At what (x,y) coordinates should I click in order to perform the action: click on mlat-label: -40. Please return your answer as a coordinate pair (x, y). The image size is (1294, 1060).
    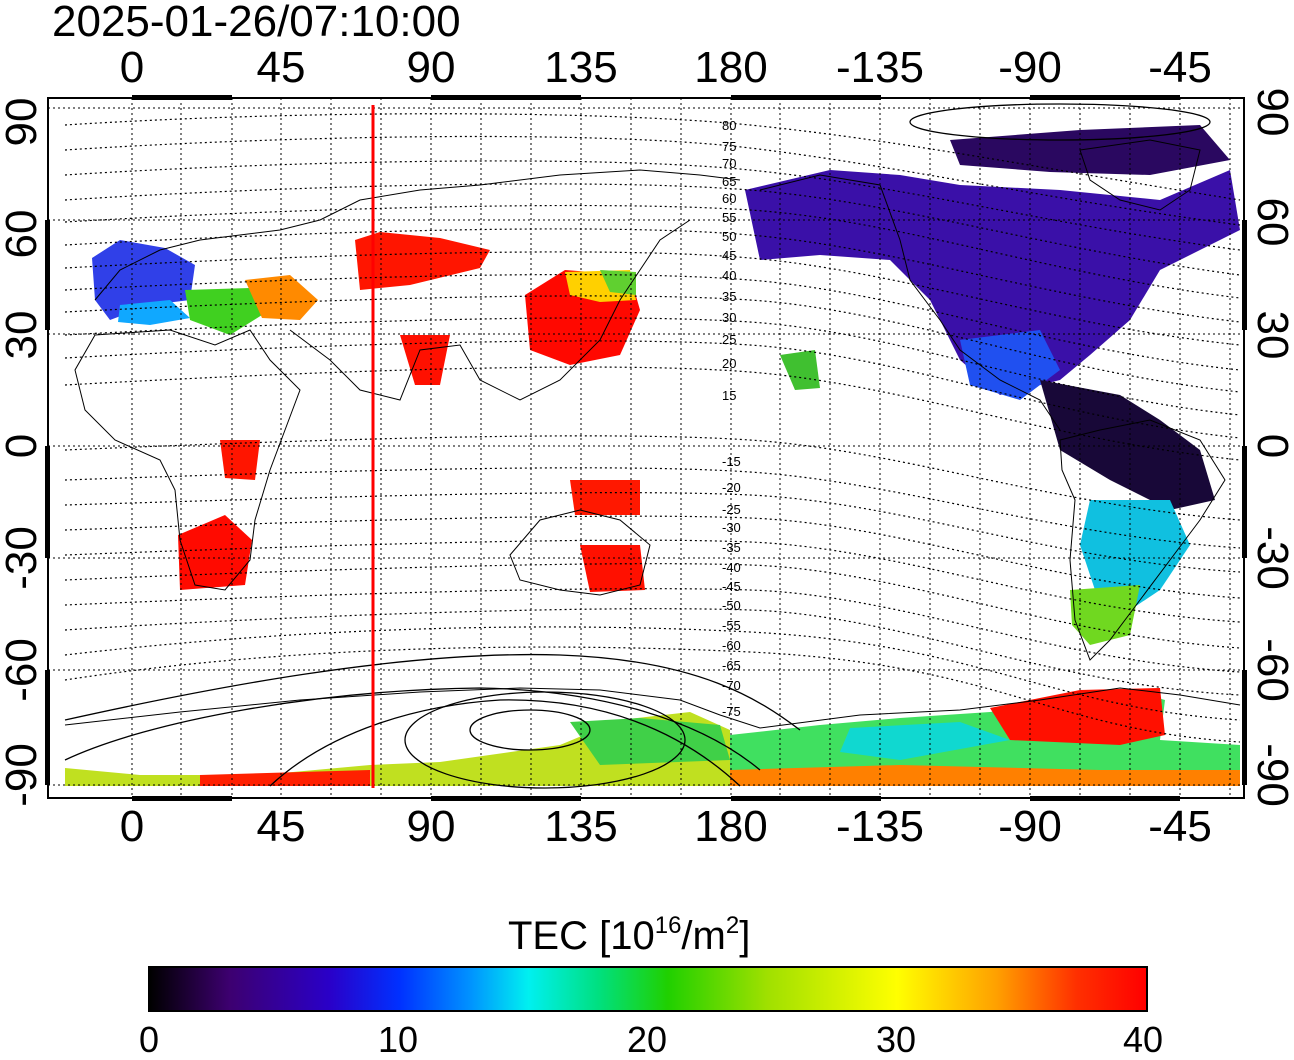
    Looking at the image, I should click on (731, 567).